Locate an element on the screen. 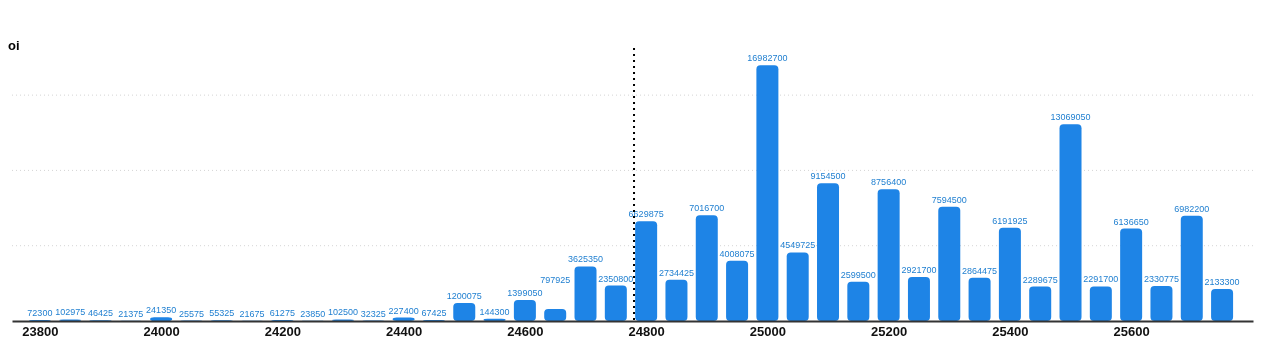  data-label: 2291700 is located at coordinates (1101, 279).